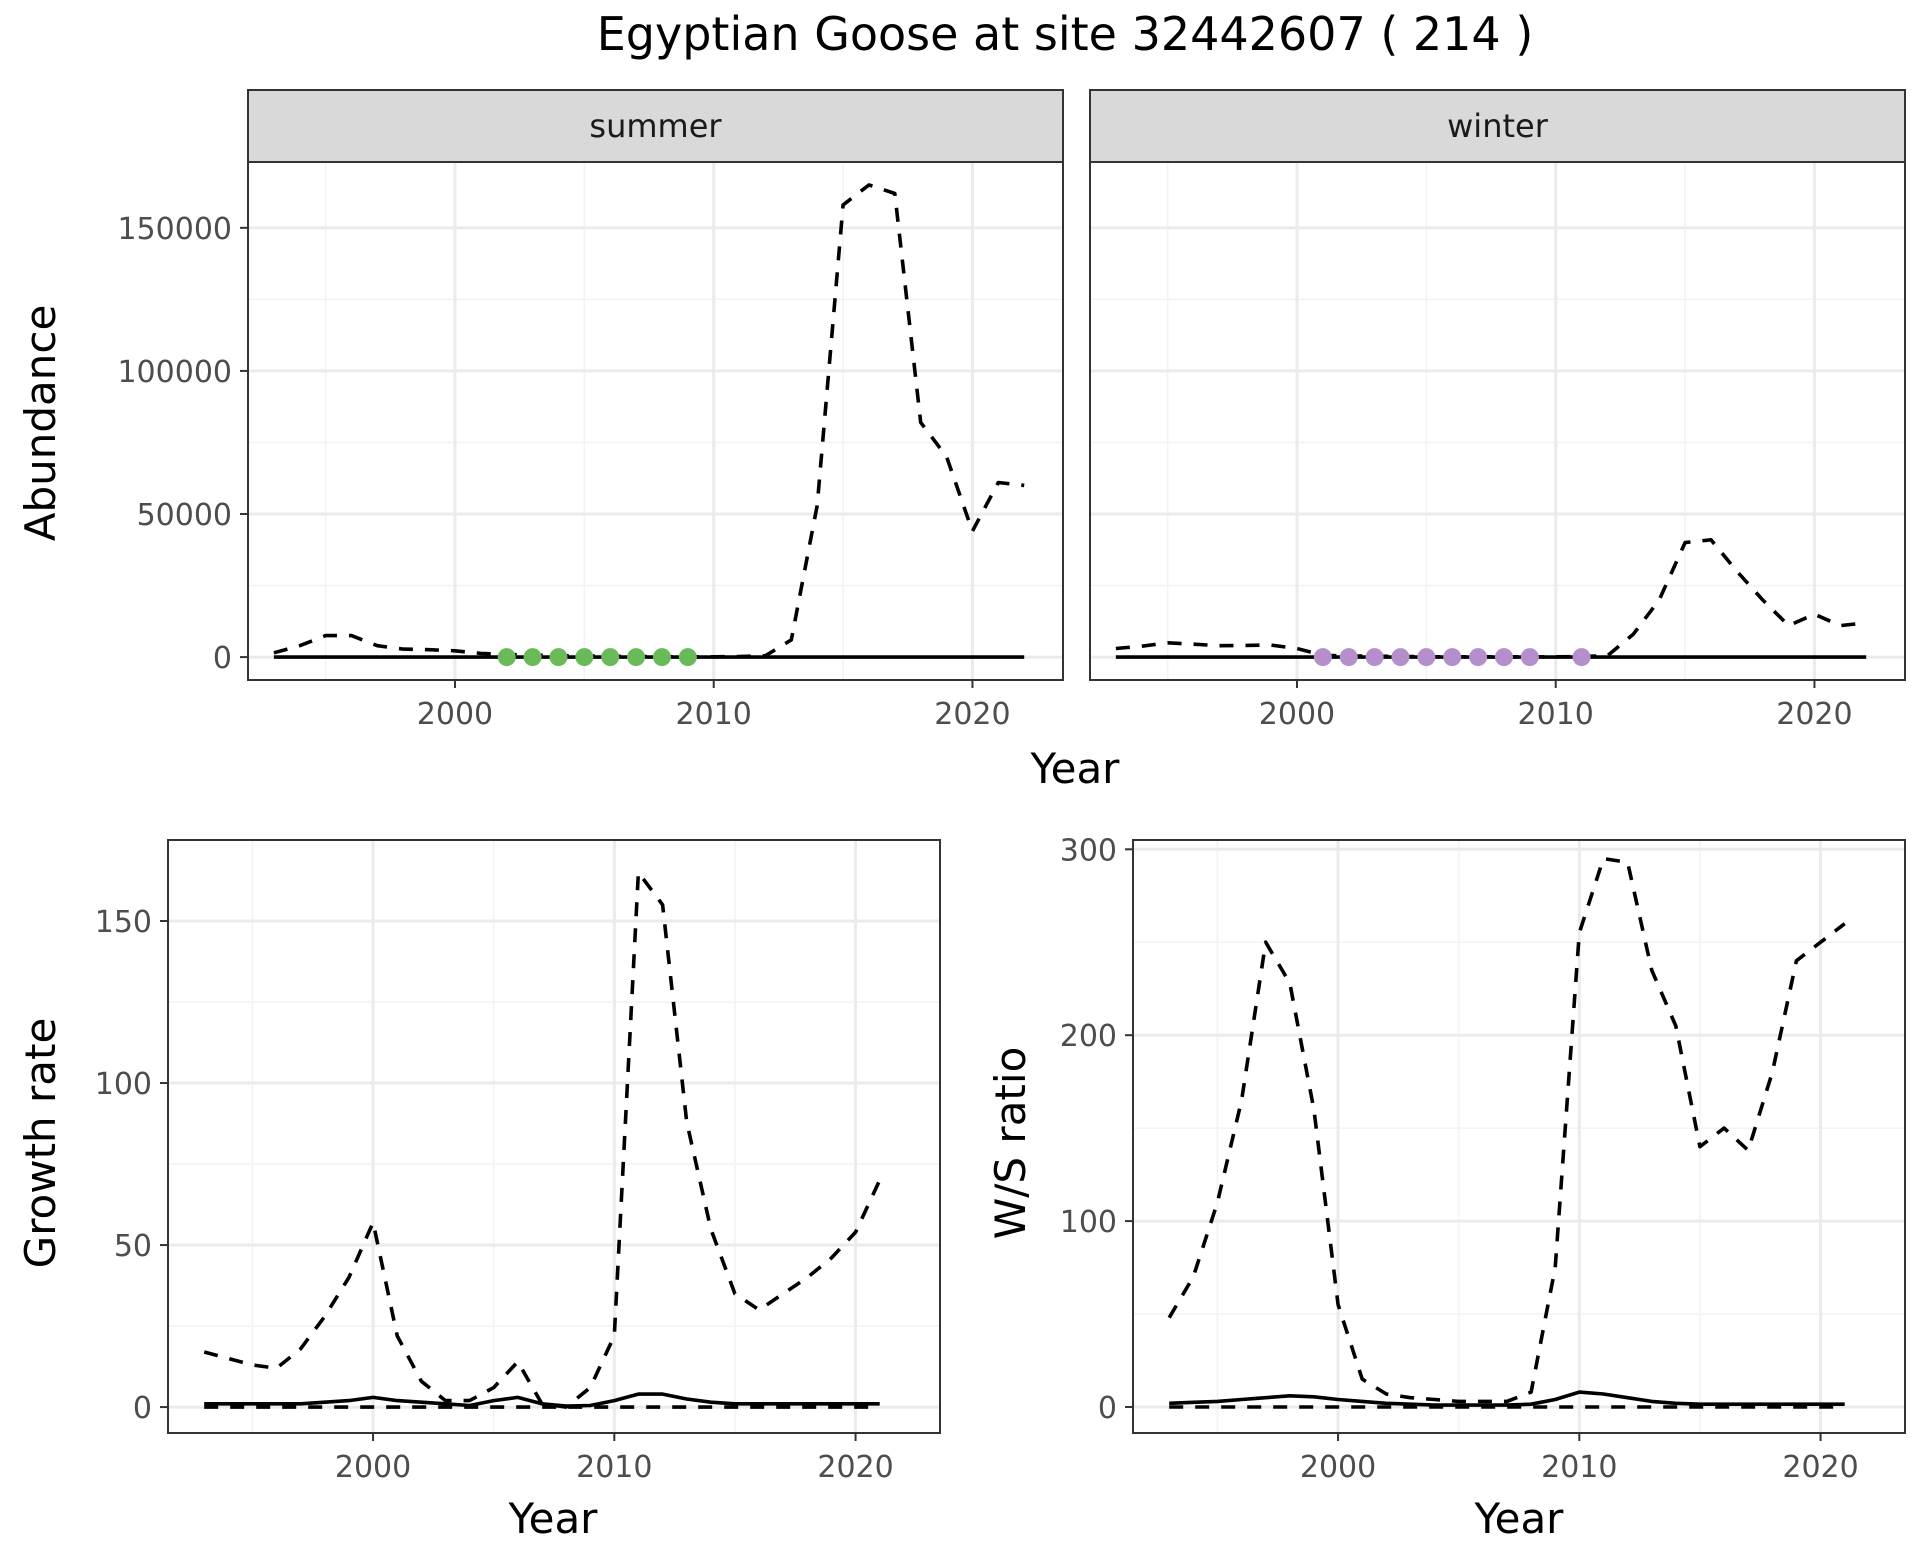  Describe the element at coordinates (123, 922) in the screenshot. I see `y-tick-label: 150` at that location.